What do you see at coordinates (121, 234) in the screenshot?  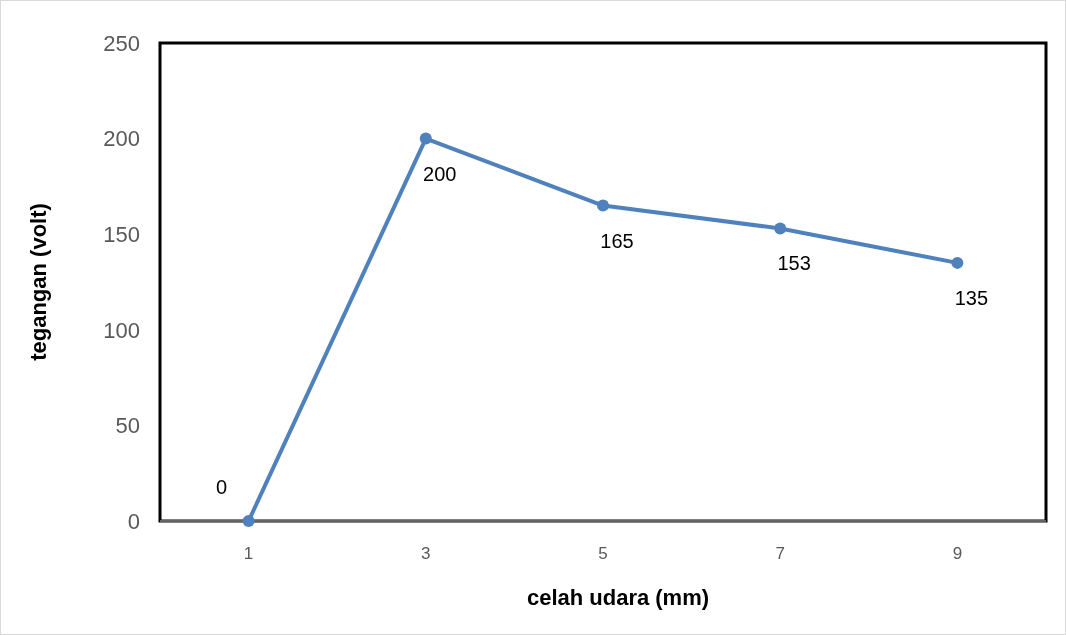 I see `y-tick-label: 150` at bounding box center [121, 234].